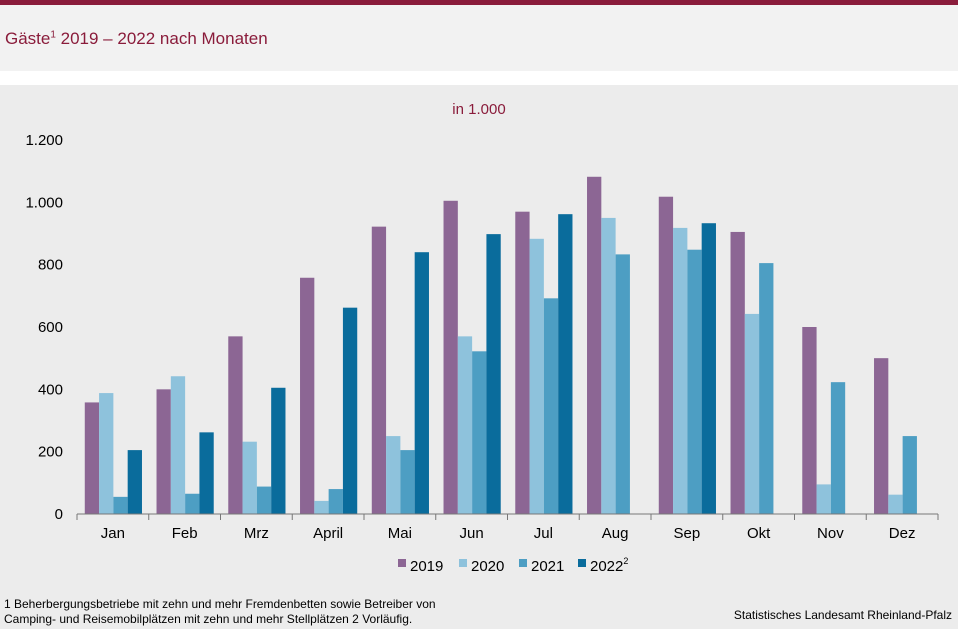 The image size is (958, 629). I want to click on bar-2021-mrz, so click(264, 500).